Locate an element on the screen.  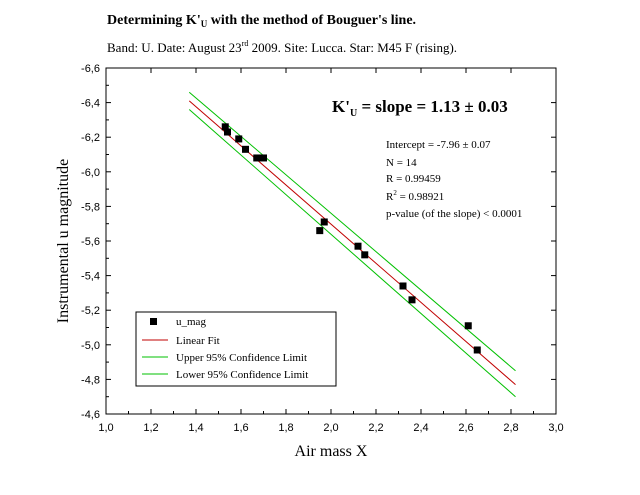
r2-superscript: 2 is located at coordinates (395, 193).